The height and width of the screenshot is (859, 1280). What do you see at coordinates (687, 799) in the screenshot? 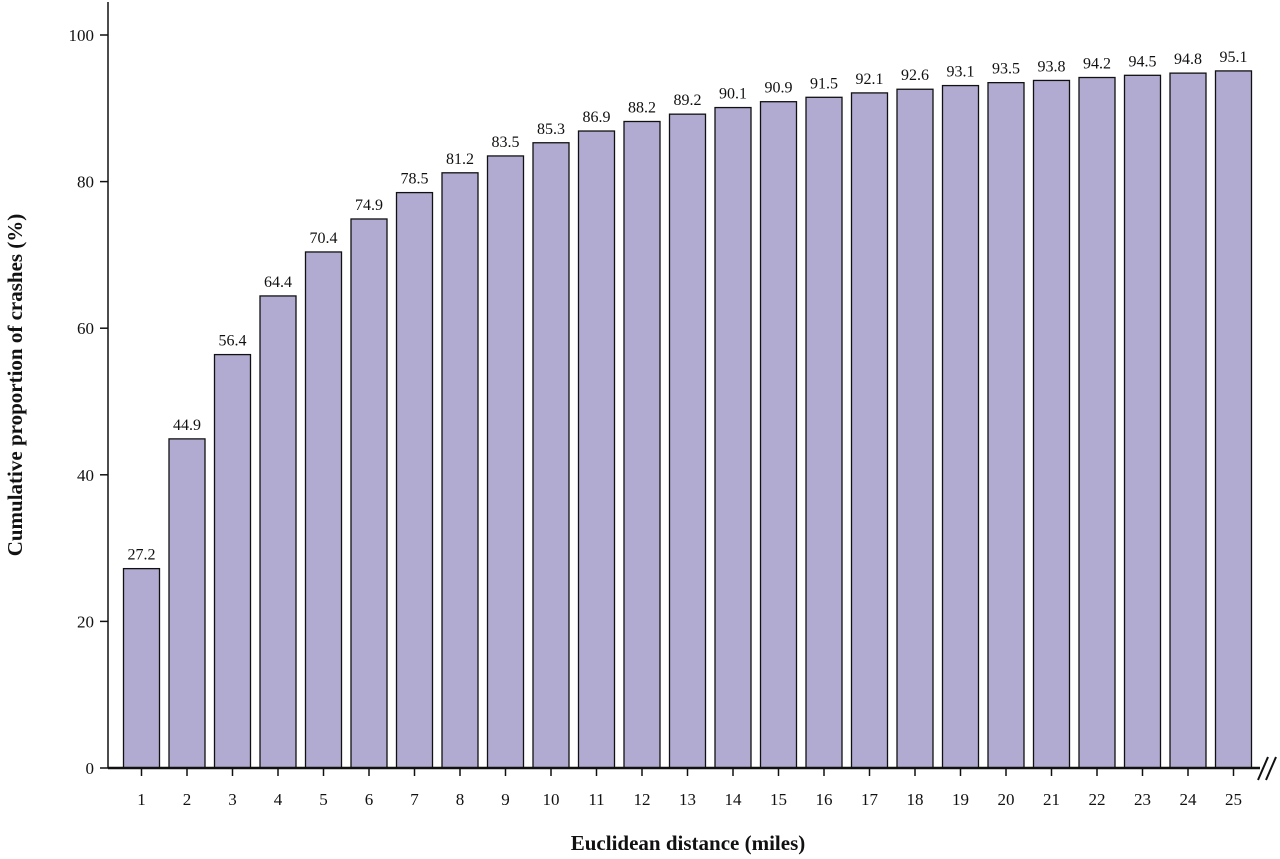
I see `x-tick-label: 13` at bounding box center [687, 799].